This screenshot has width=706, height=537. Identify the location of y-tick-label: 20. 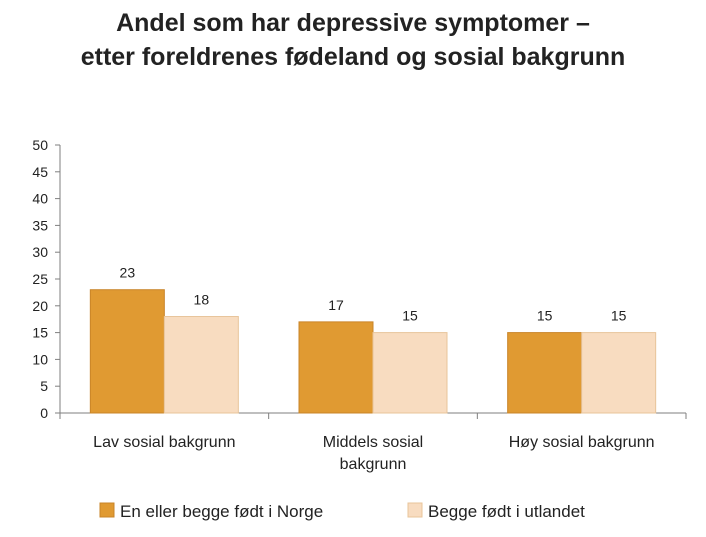
(40, 306).